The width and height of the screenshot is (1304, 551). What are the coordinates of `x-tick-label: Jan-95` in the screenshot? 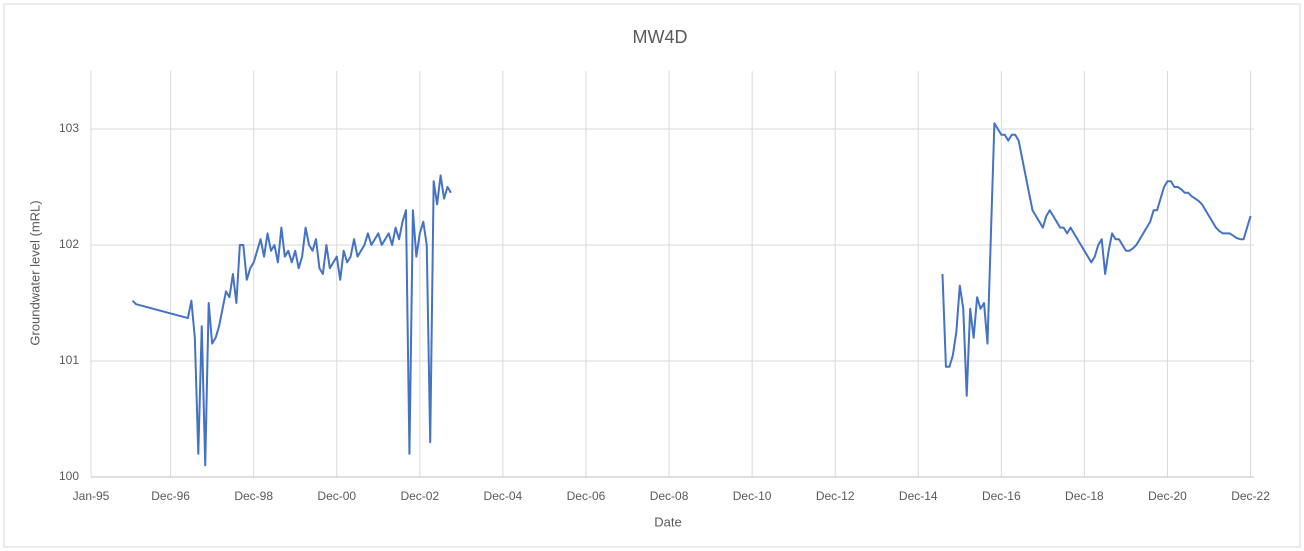 It's located at (91, 496).